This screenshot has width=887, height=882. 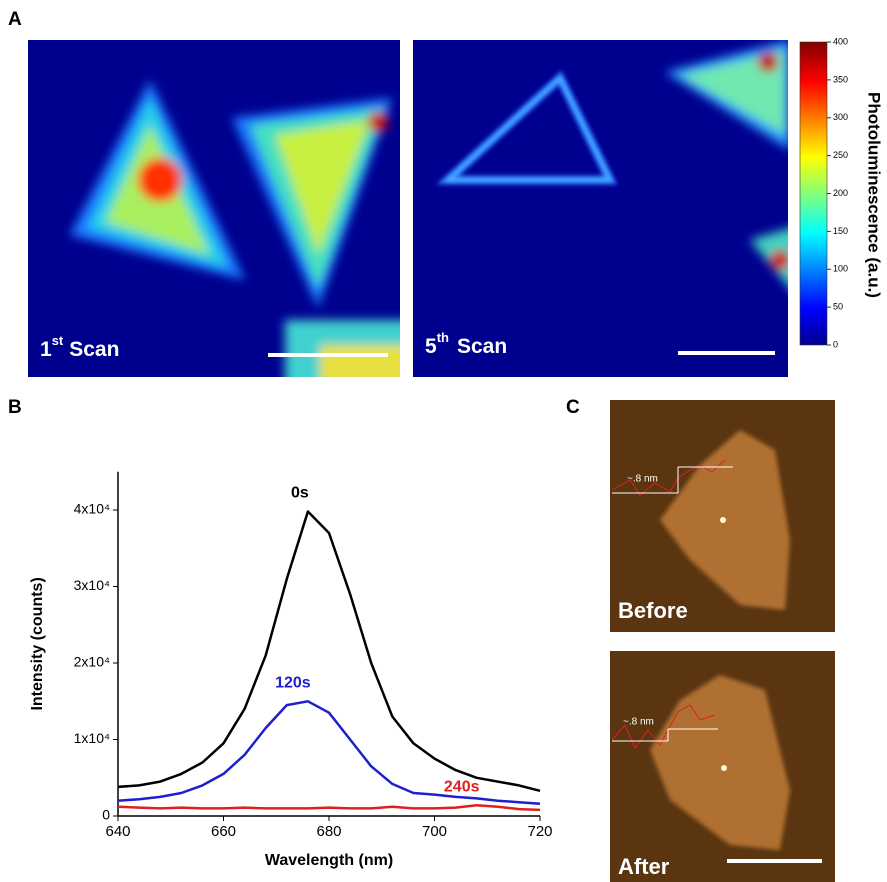 What do you see at coordinates (840, 269) in the screenshot?
I see `colorbar-tick-label: 100` at bounding box center [840, 269].